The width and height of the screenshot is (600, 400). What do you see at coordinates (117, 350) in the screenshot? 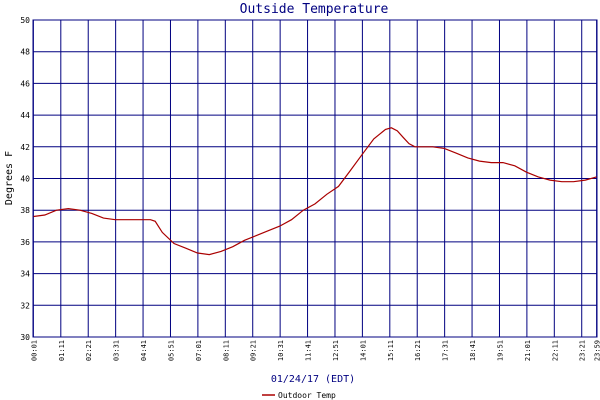
I see `x-tick-label: 03:31` at bounding box center [117, 350].